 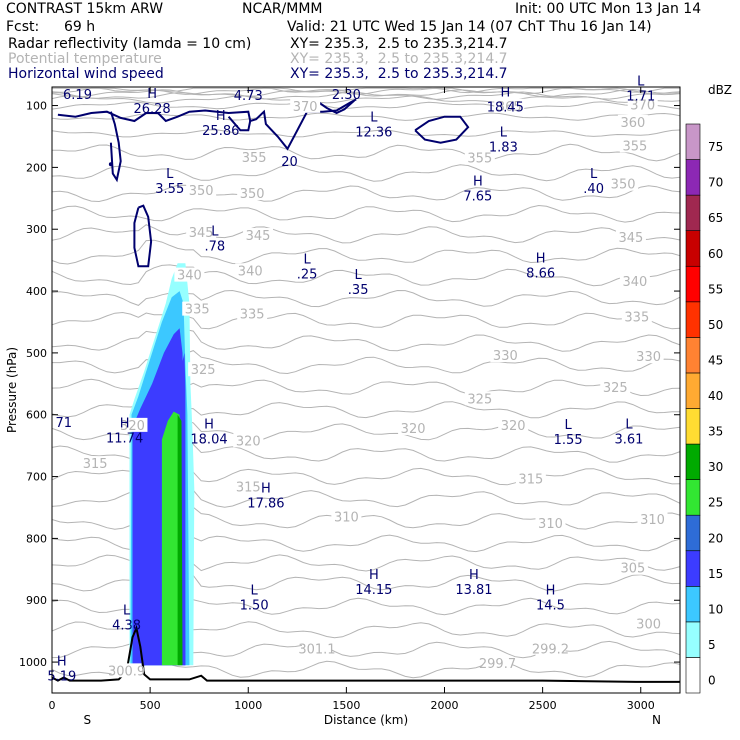 I want to click on theta-label: 335, so click(x=636, y=318).